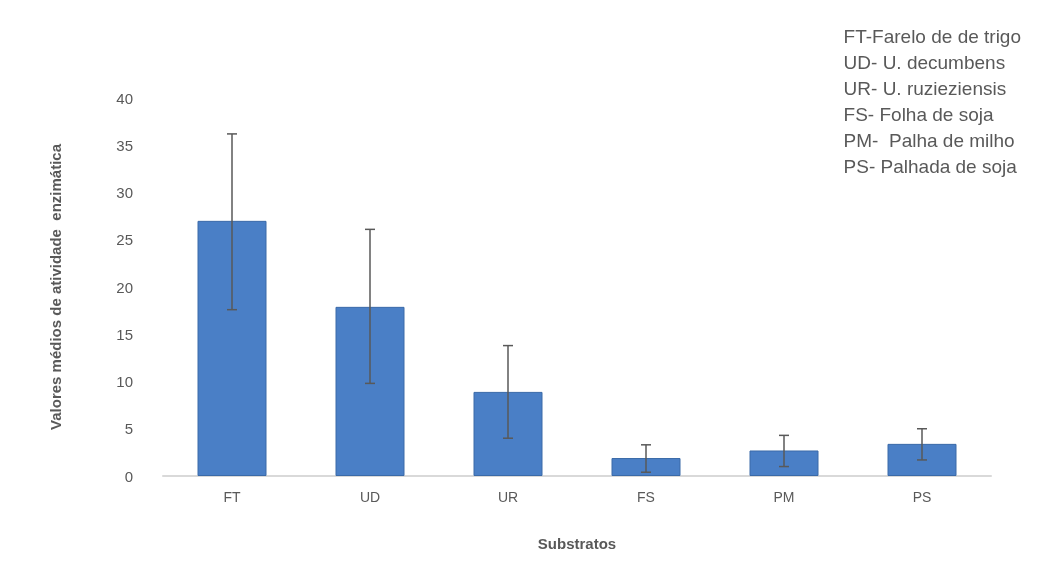  I want to click on x-axis-title: Substratos, so click(577, 543).